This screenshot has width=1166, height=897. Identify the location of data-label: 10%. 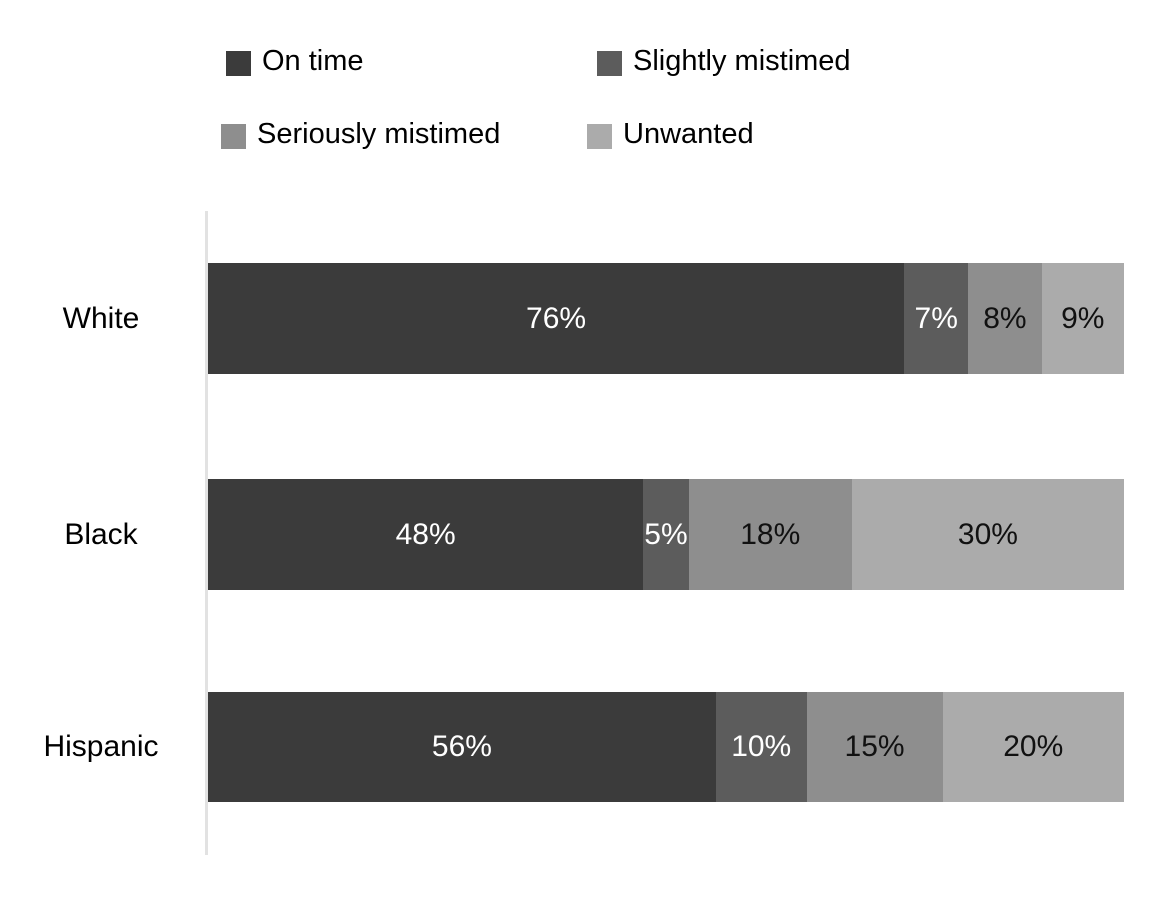
(761, 746).